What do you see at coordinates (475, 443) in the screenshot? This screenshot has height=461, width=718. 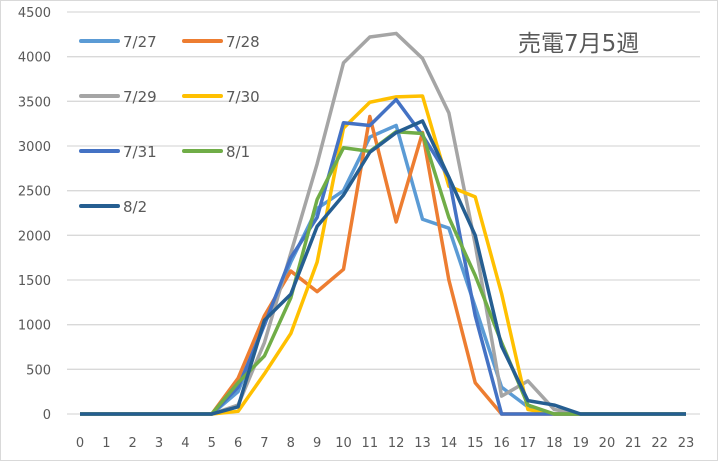 I see `x-tick-label: 15` at bounding box center [475, 443].